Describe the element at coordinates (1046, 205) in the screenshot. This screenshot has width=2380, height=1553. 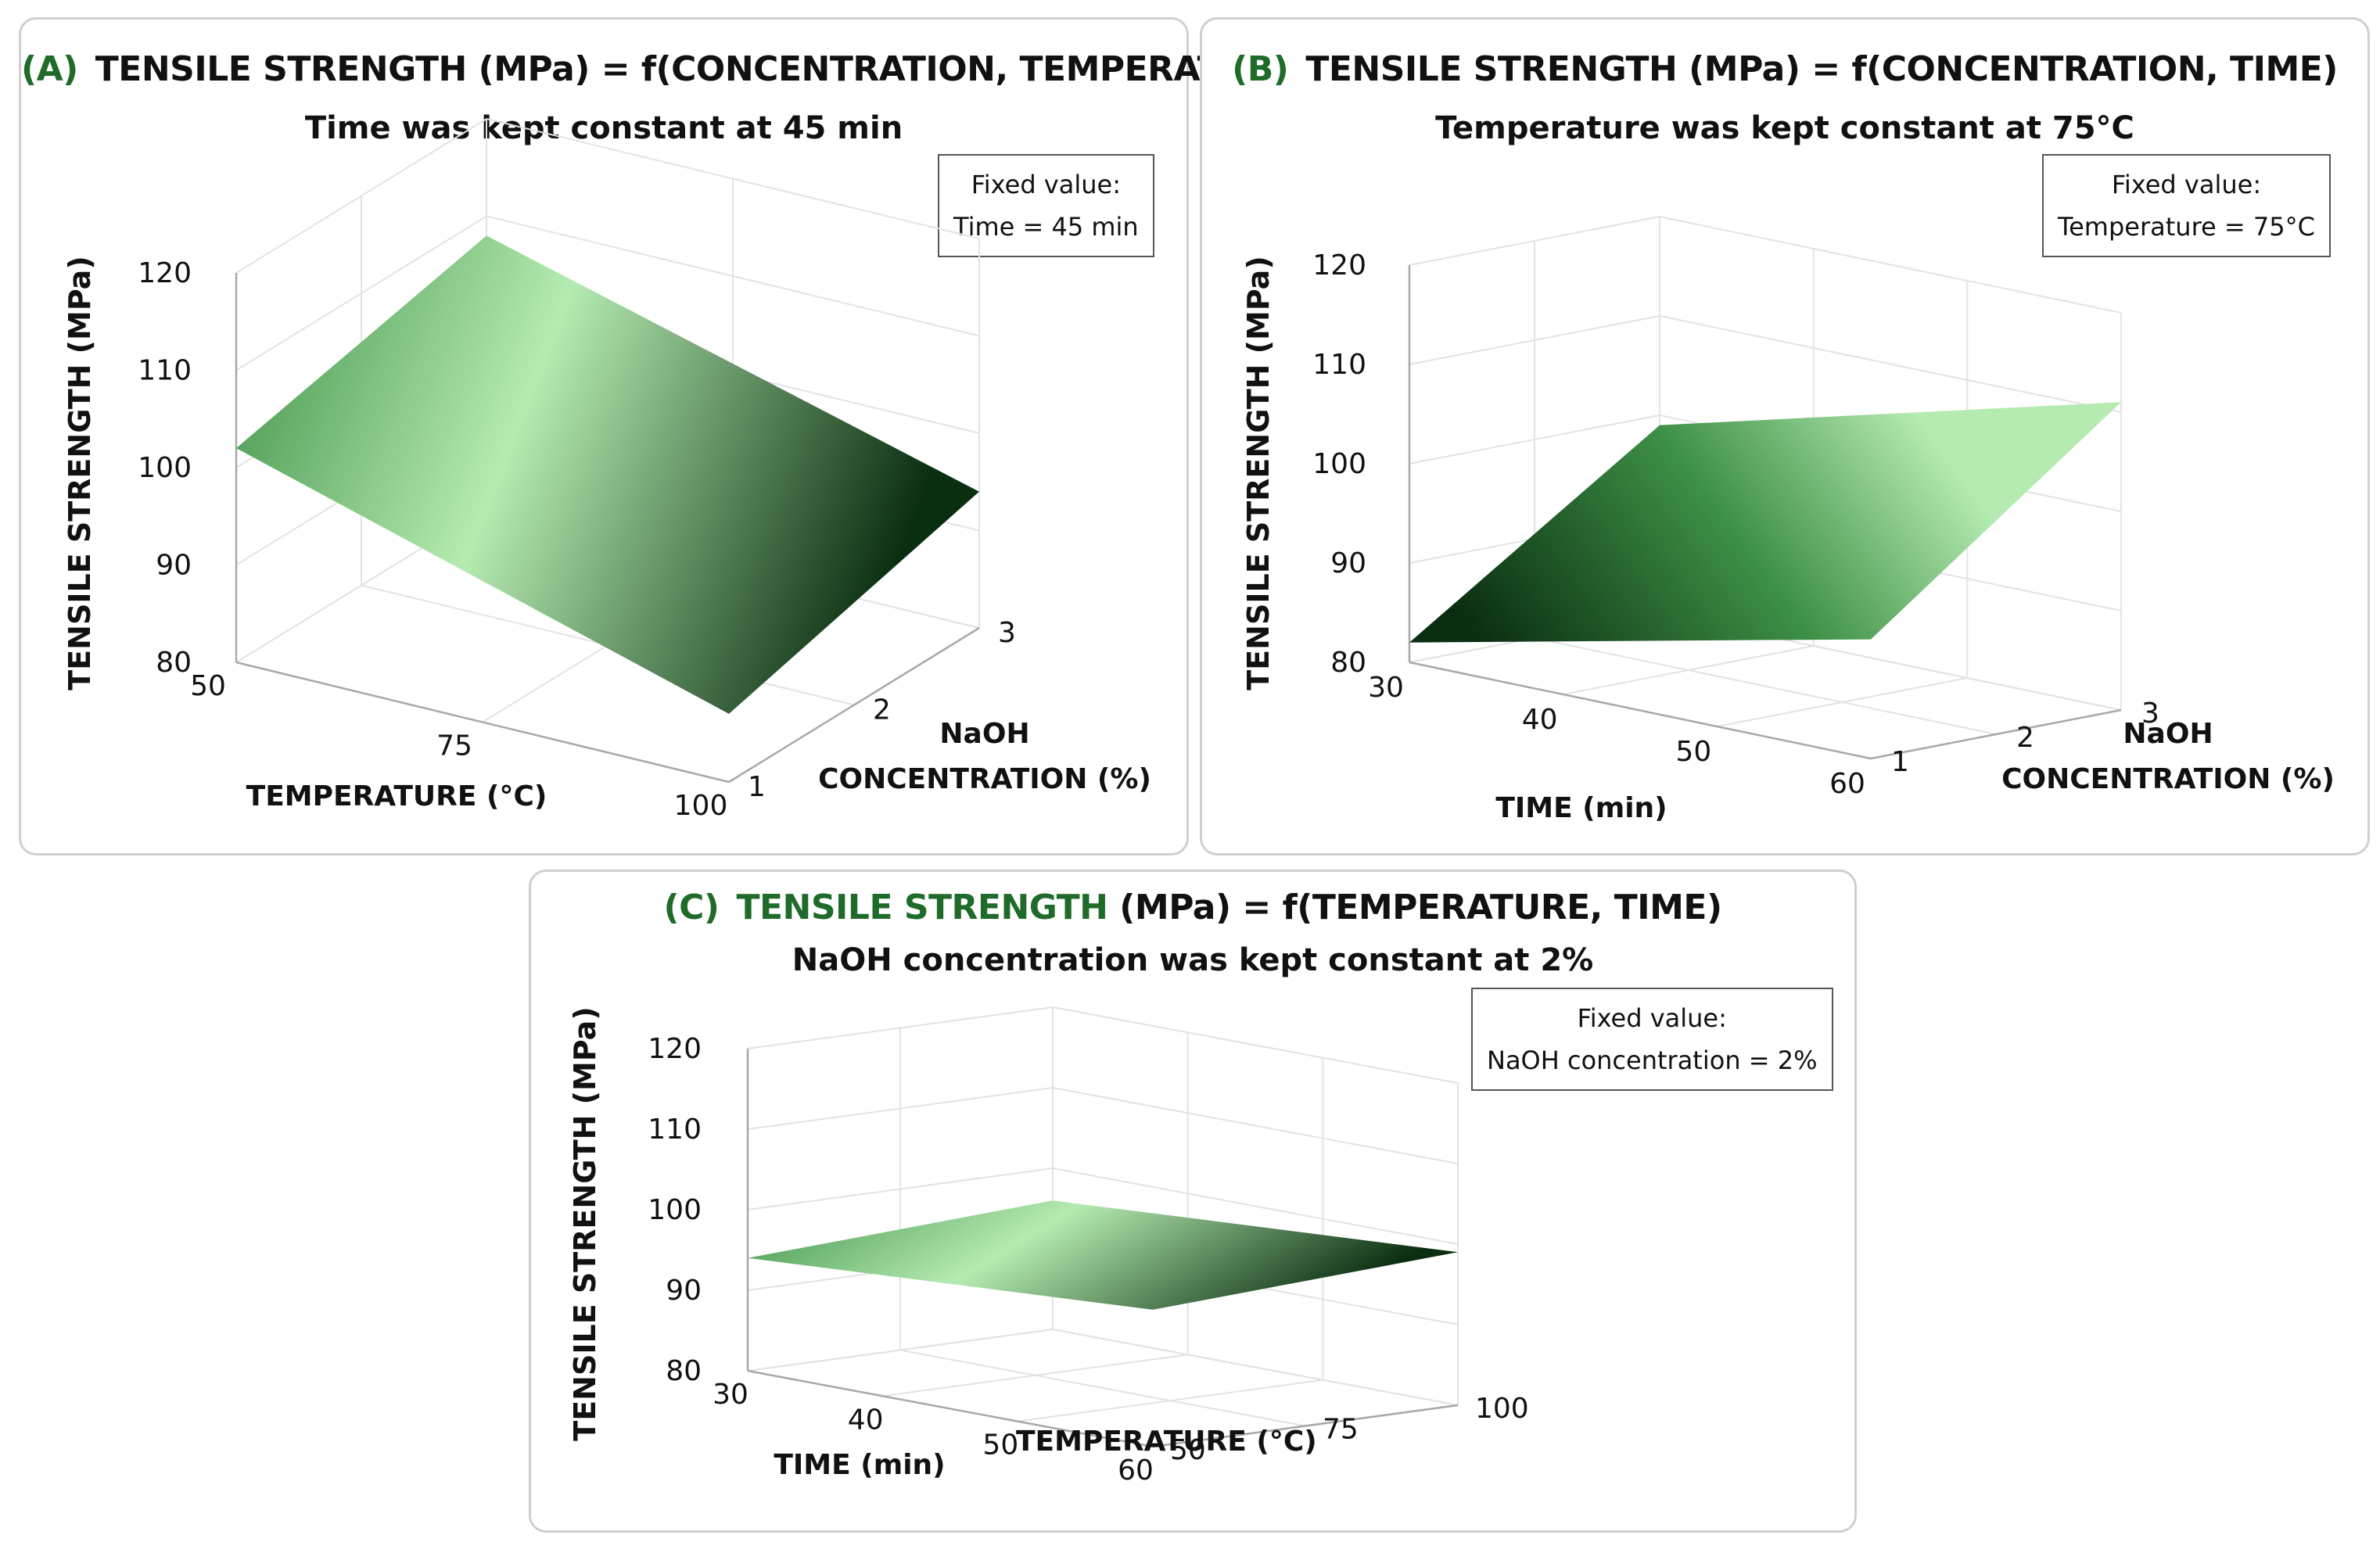
I see `panel-a-fixed-value-box: Fixed value: Time = 45 min` at that location.